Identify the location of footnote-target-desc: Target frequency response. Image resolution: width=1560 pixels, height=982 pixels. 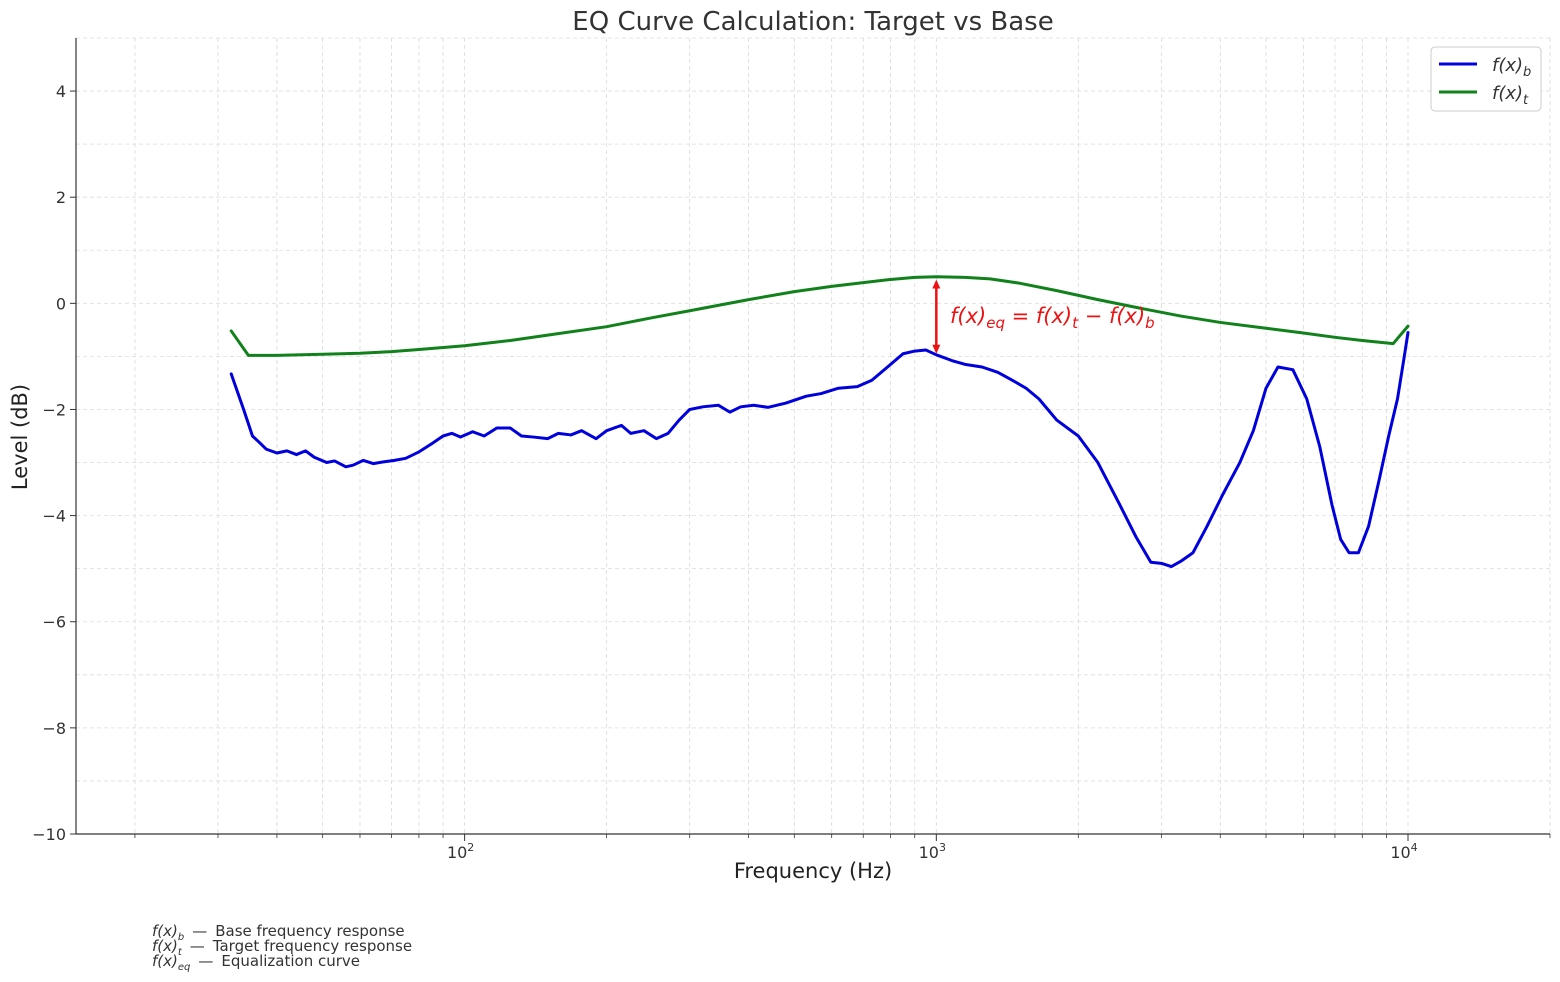
(312, 946).